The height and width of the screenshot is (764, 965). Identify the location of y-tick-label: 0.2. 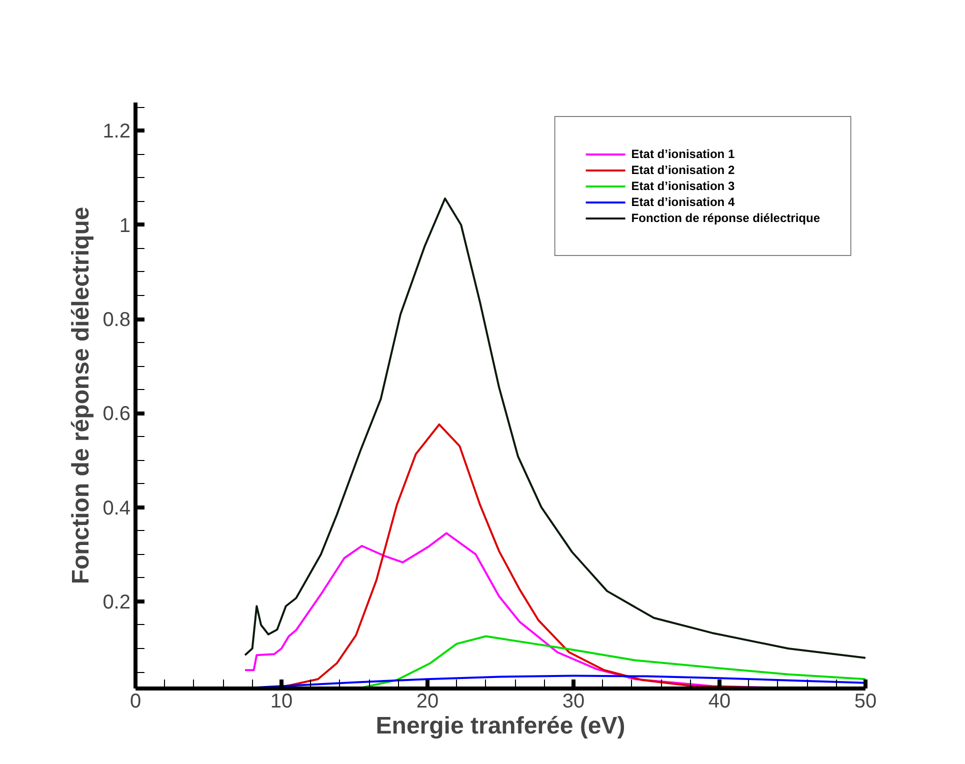
(116, 602).